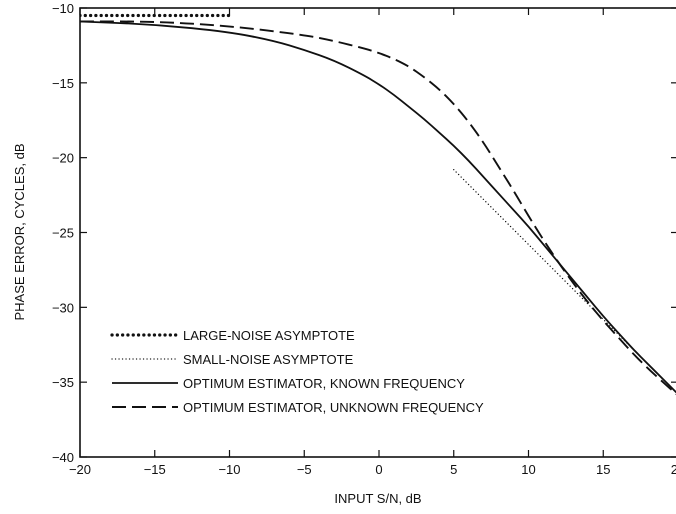 This screenshot has height=514, width=676. Describe the element at coordinates (155, 469) in the screenshot. I see `x-tick-label: −15` at that location.